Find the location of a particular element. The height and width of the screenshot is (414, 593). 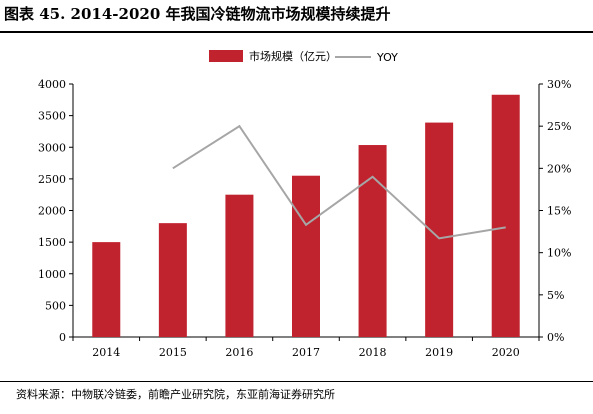

y-left-tick-label: 3500 is located at coordinates (52, 116).